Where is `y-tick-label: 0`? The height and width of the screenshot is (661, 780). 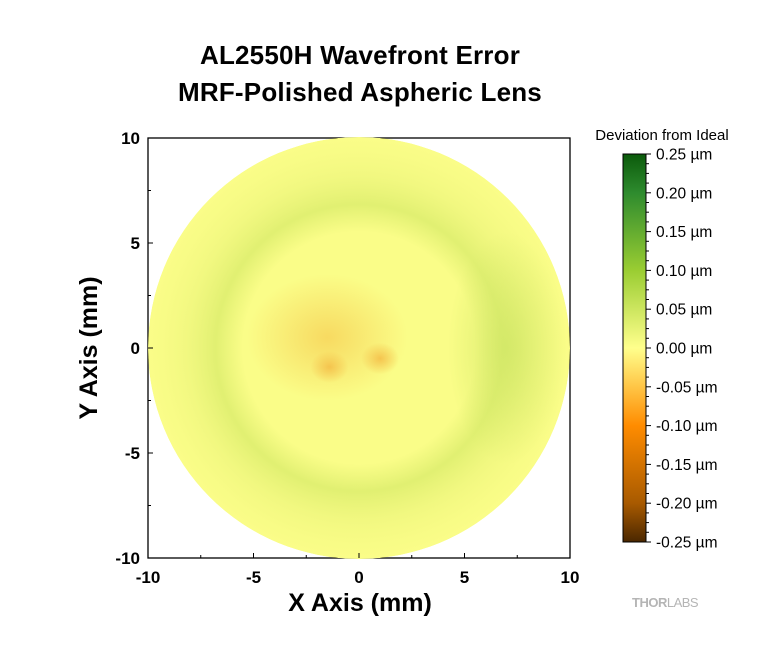
y-tick-label: 0 is located at coordinates (135, 348).